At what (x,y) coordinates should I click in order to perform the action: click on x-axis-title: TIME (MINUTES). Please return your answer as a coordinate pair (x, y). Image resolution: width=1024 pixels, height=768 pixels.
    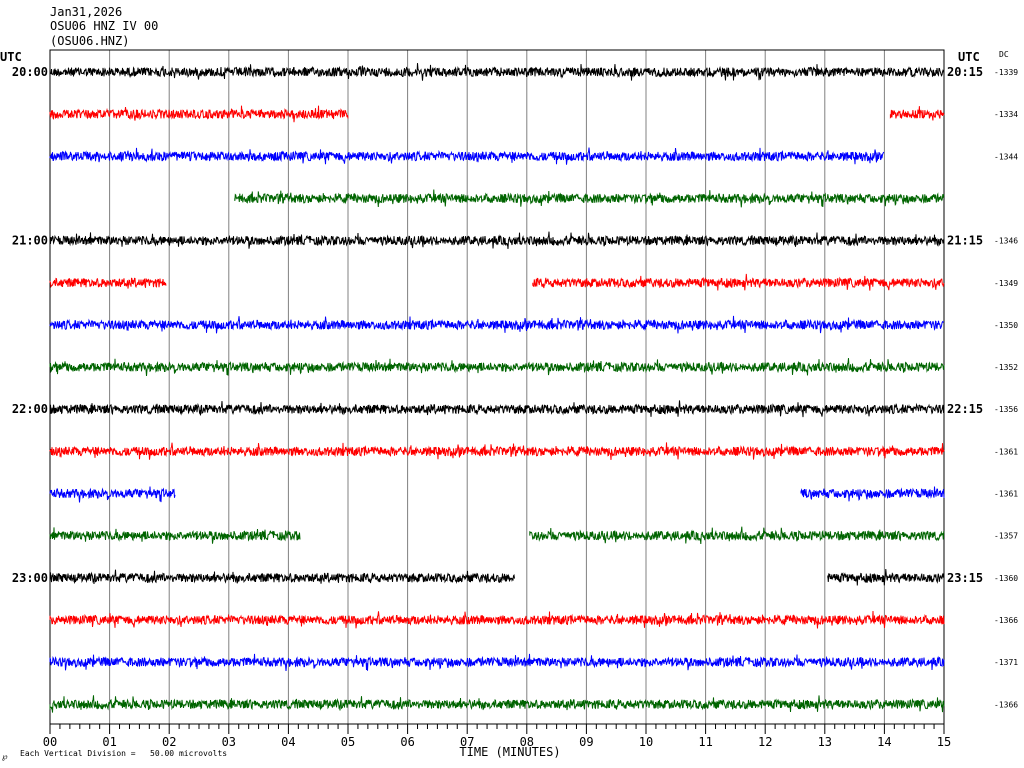
    Looking at the image, I should click on (509, 752).